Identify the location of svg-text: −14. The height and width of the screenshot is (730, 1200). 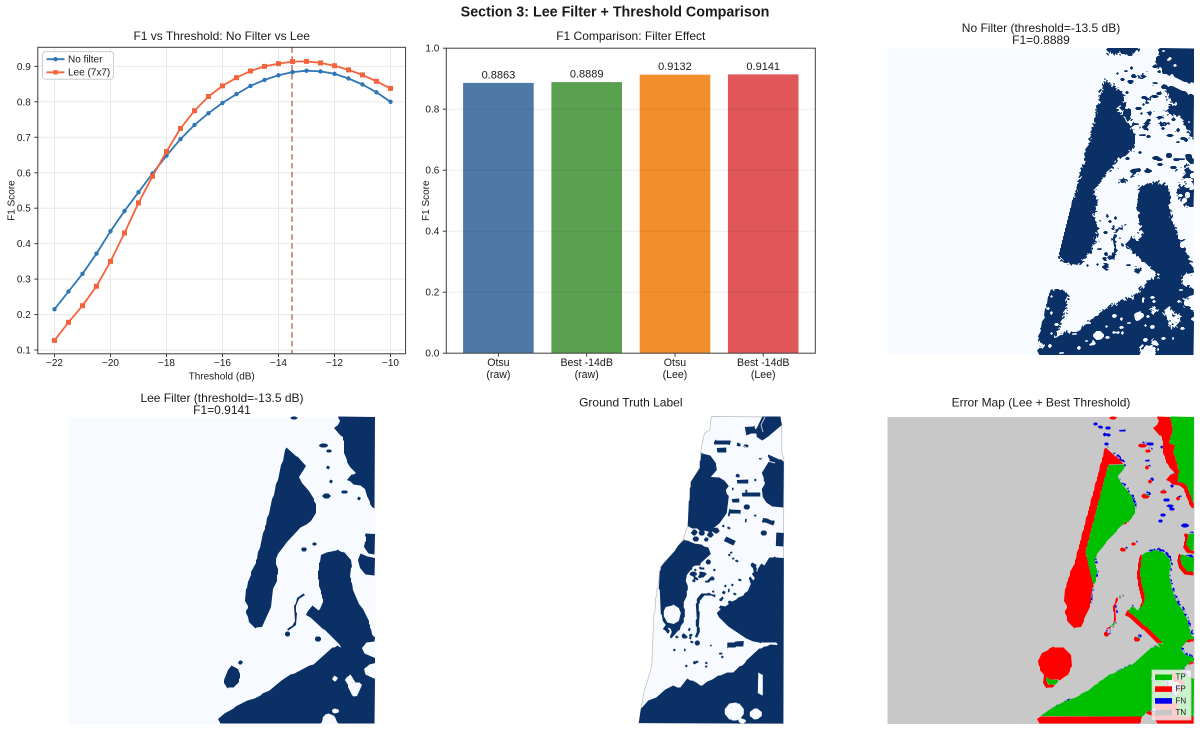
(278, 363).